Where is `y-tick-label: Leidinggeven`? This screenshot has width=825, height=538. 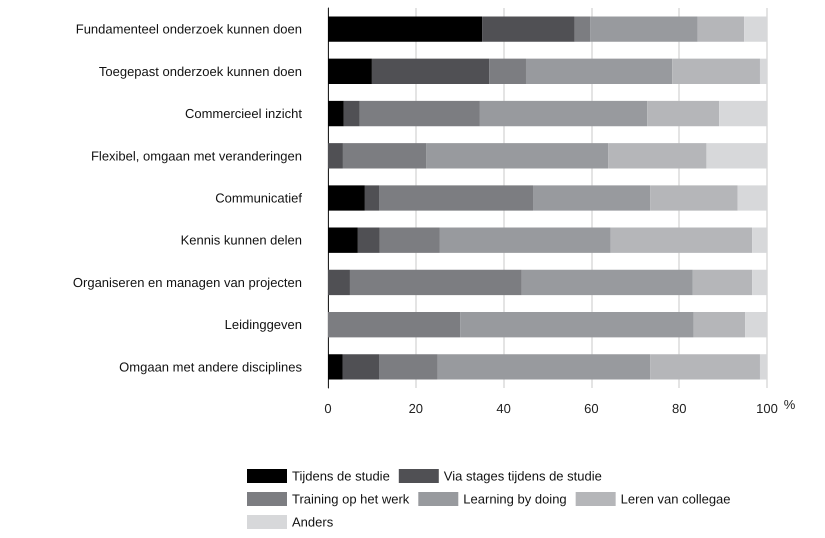
y-tick-label: Leidinggeven is located at coordinates (263, 324).